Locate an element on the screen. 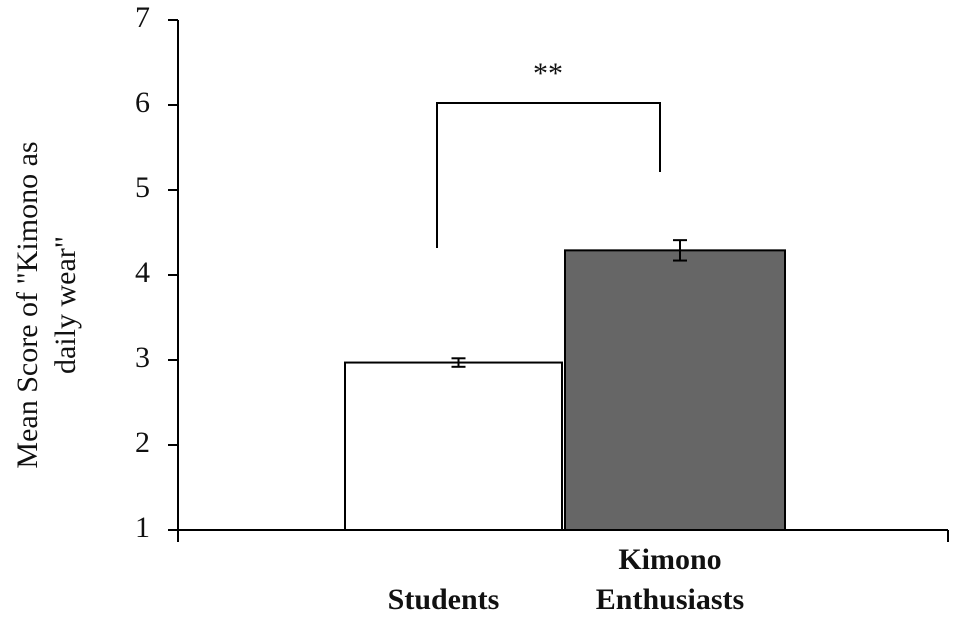 The width and height of the screenshot is (975, 625). significance-bracket is located at coordinates (548, 175).